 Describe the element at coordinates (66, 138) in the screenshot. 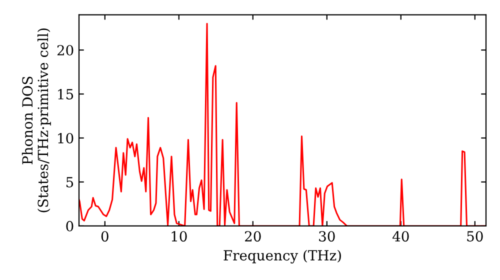

I see `y-tick-label: 10` at that location.